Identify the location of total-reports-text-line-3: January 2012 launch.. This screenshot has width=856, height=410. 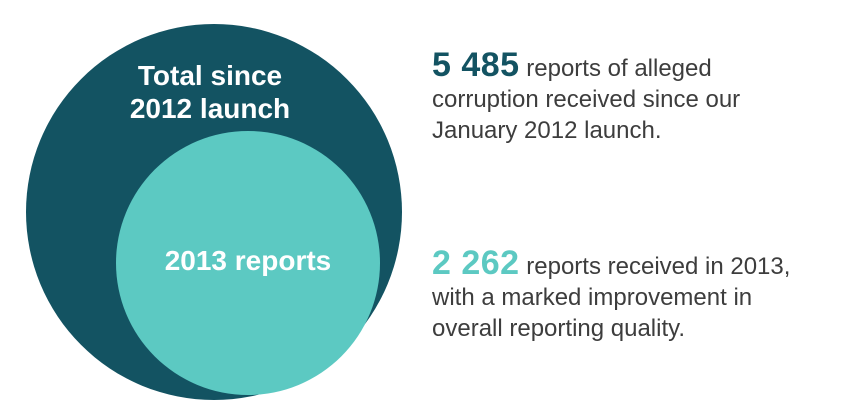
(547, 130).